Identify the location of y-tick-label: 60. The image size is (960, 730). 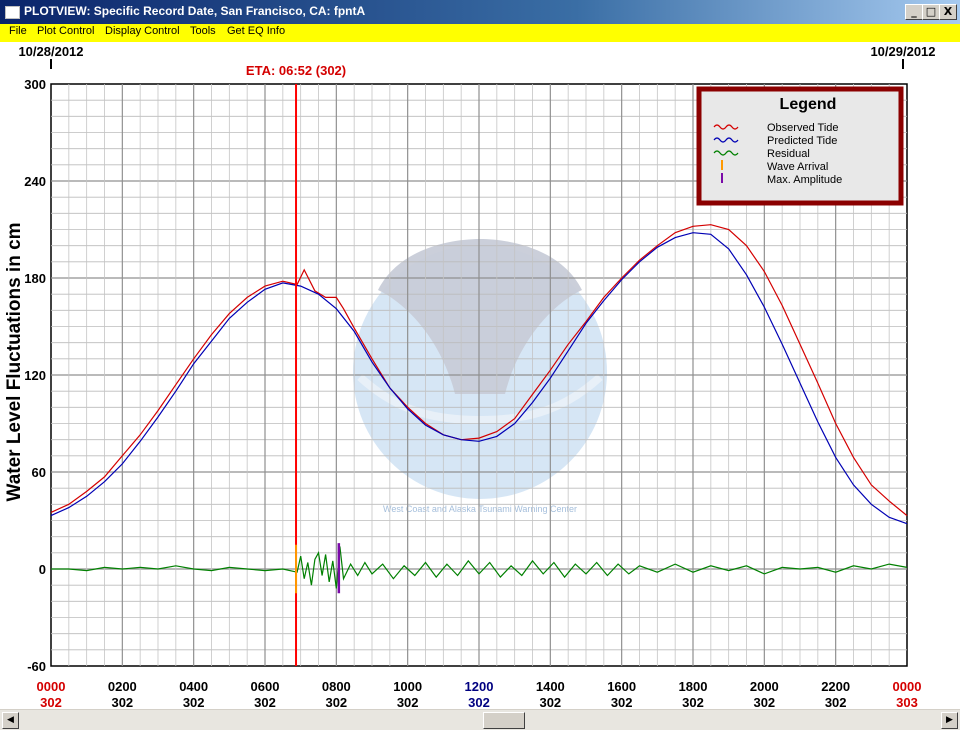
(39, 472).